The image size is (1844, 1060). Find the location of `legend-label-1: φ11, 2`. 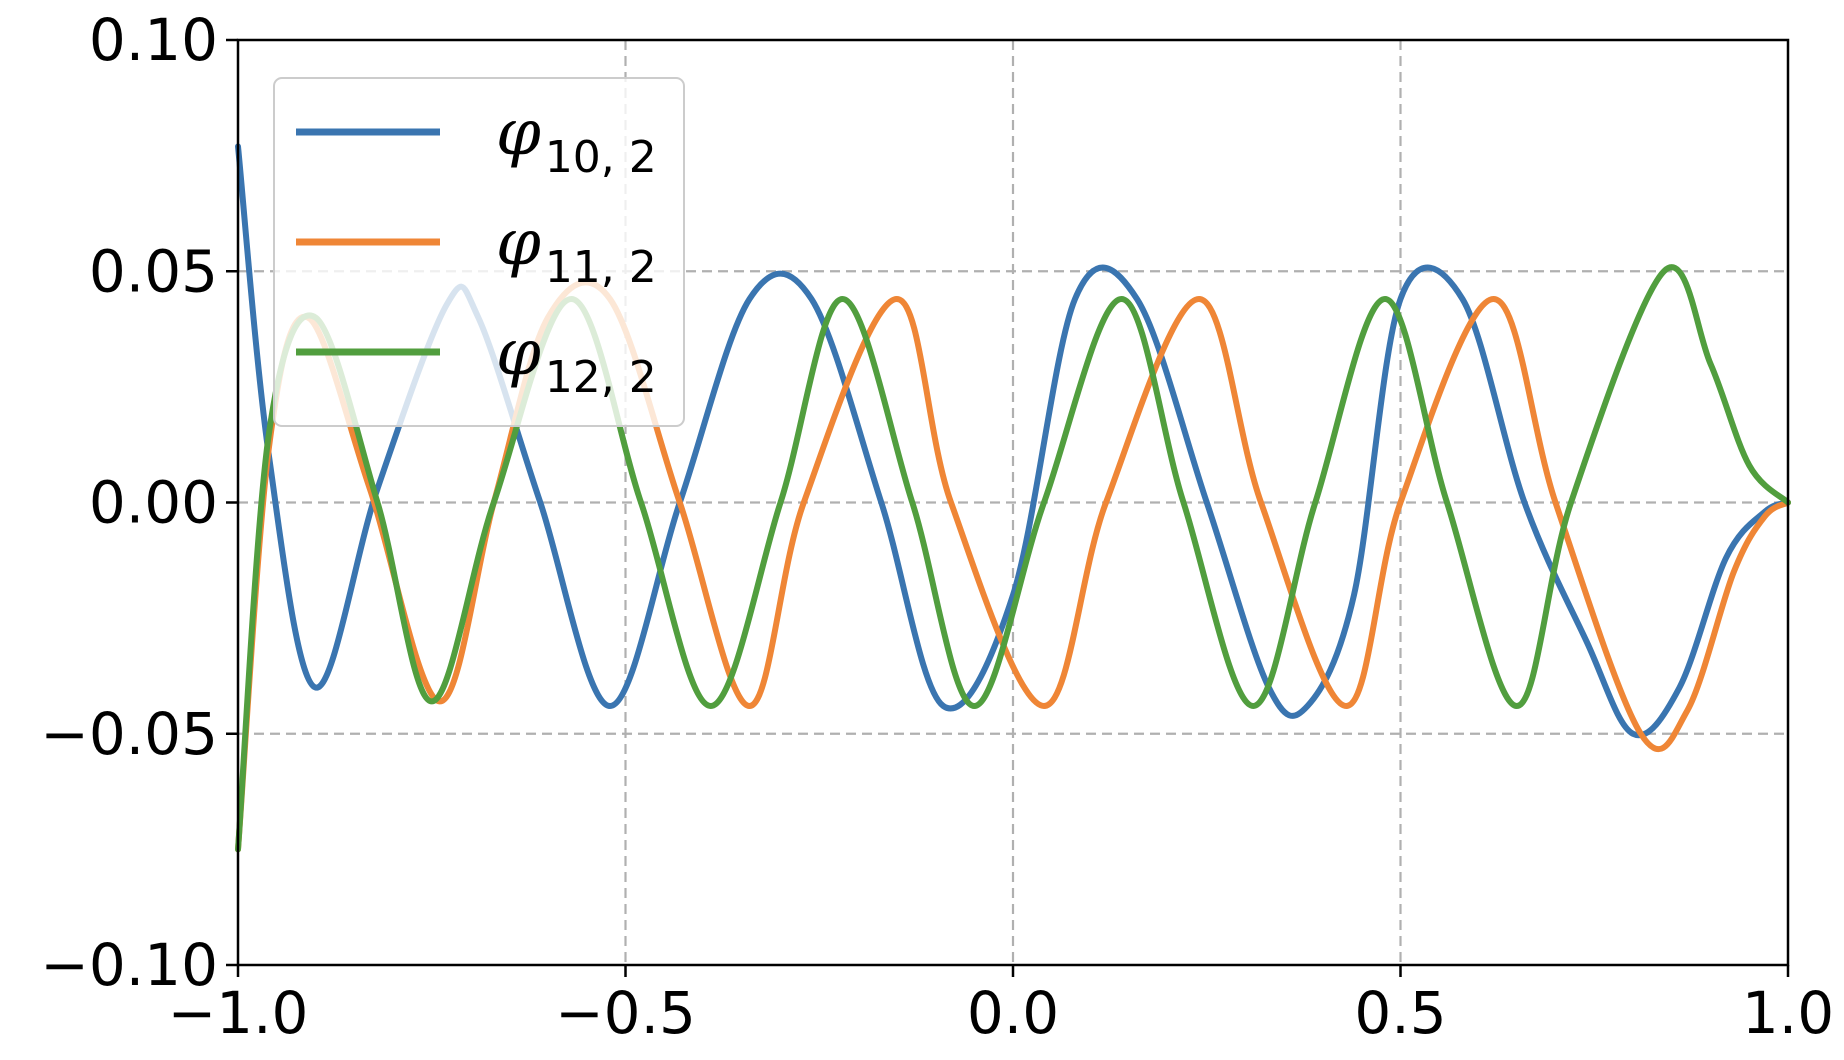

legend-label-1: φ11, 2 is located at coordinates (576, 249).